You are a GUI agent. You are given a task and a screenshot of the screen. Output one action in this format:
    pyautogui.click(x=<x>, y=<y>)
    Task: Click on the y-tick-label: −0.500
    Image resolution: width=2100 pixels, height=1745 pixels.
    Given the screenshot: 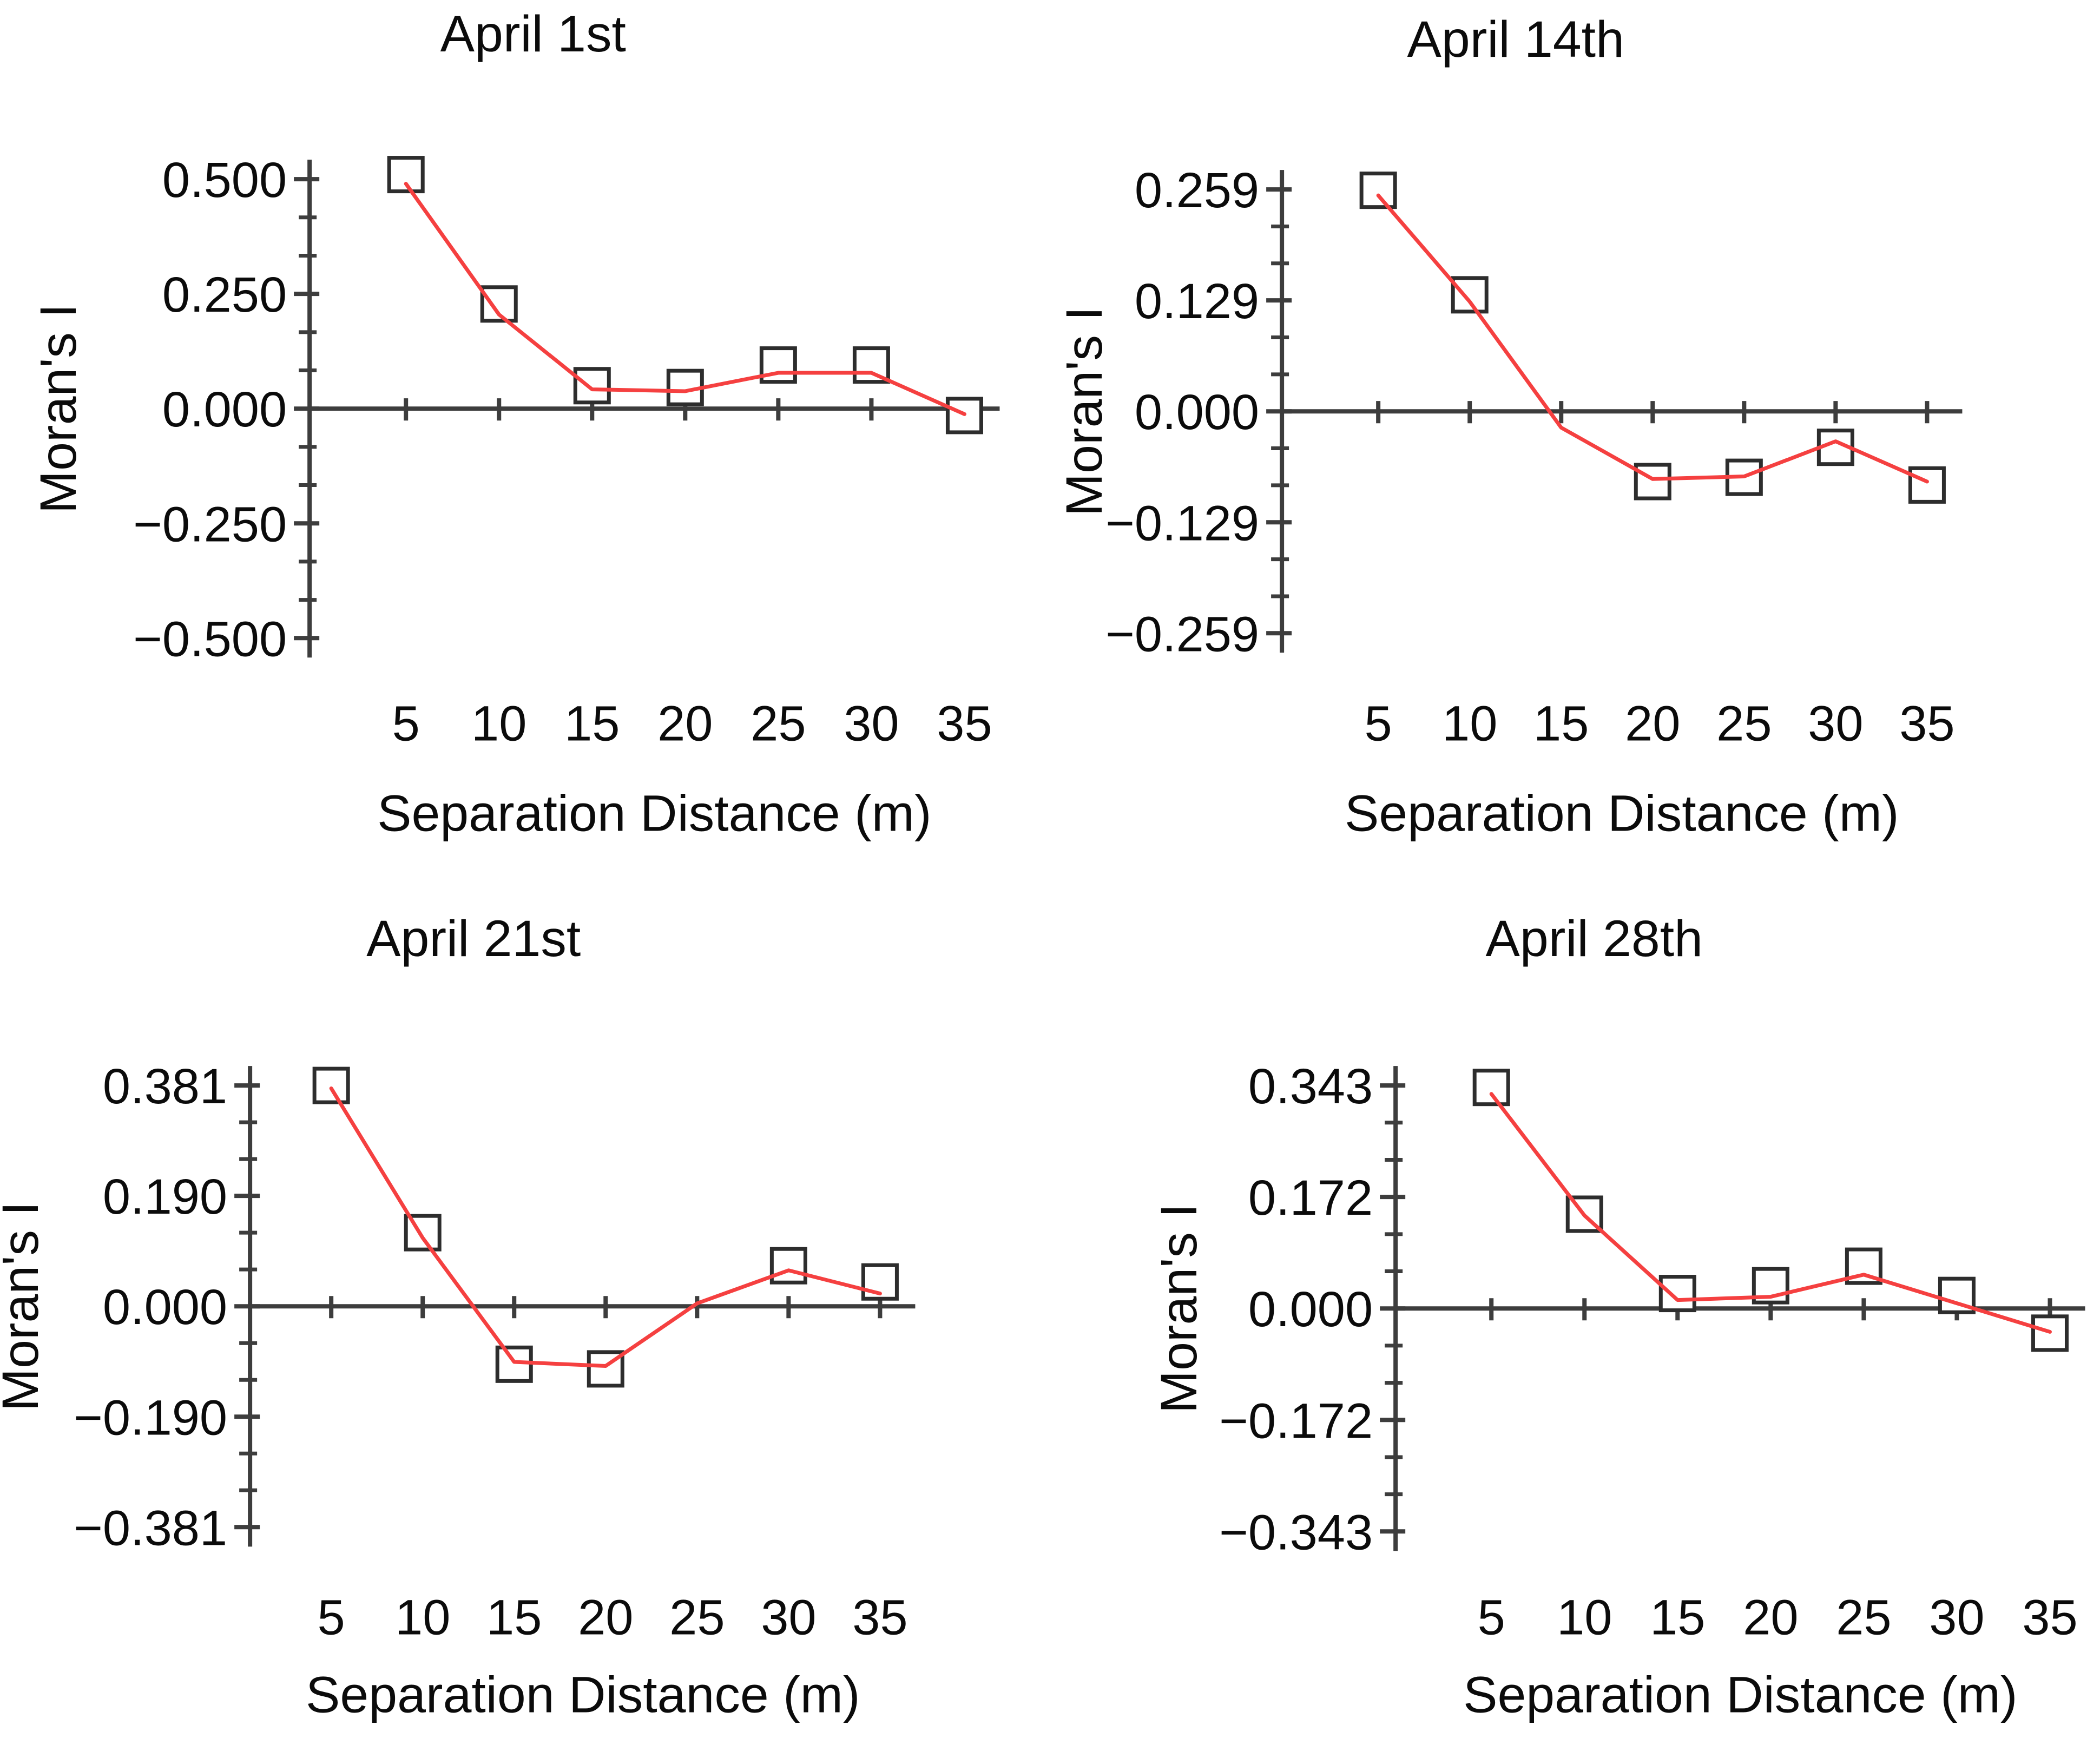 What is the action you would take?
    pyautogui.click(x=210, y=639)
    